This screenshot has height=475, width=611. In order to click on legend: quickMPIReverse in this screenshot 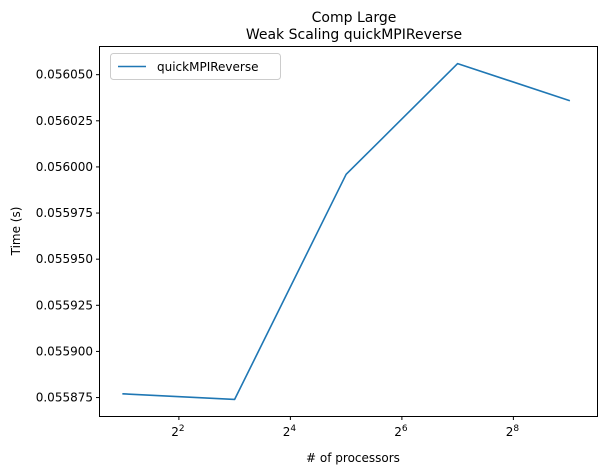, I will do `click(195, 66)`.